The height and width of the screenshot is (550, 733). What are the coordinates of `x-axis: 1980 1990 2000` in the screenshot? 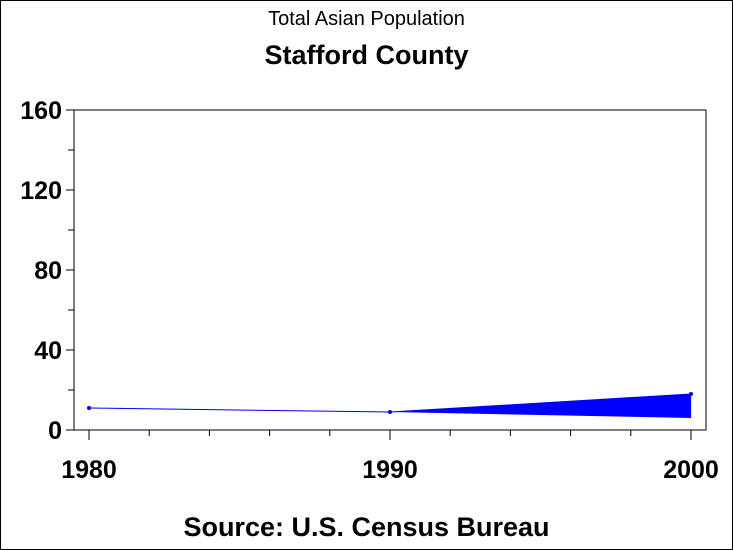 It's located at (390, 457).